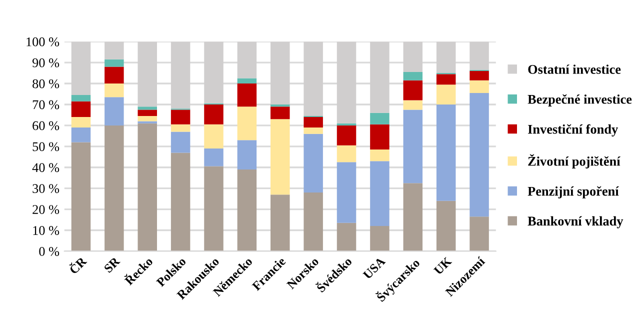 This screenshot has width=644, height=320. Describe the element at coordinates (46, 63) in the screenshot. I see `y-tick-label: 90 %` at that location.